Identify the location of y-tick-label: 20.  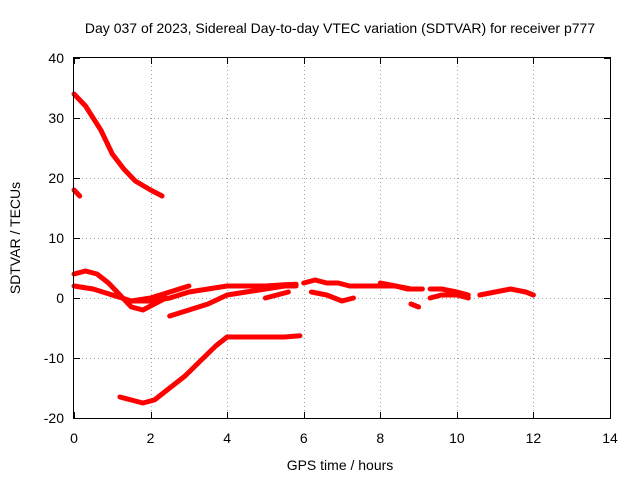
(56, 178).